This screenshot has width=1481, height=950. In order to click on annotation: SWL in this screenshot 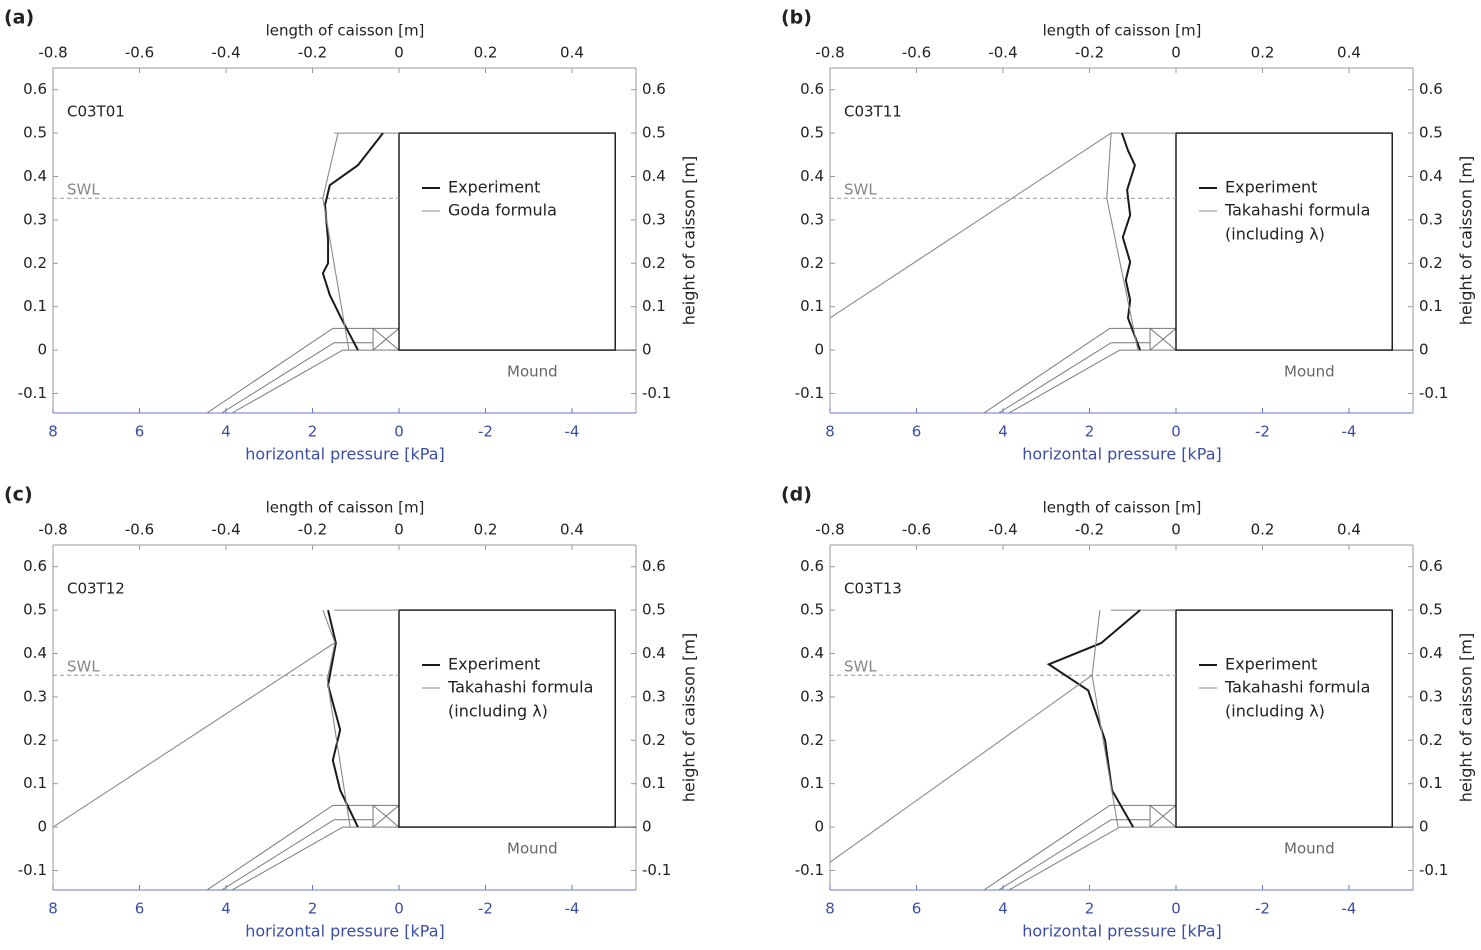, I will do `click(83, 190)`.